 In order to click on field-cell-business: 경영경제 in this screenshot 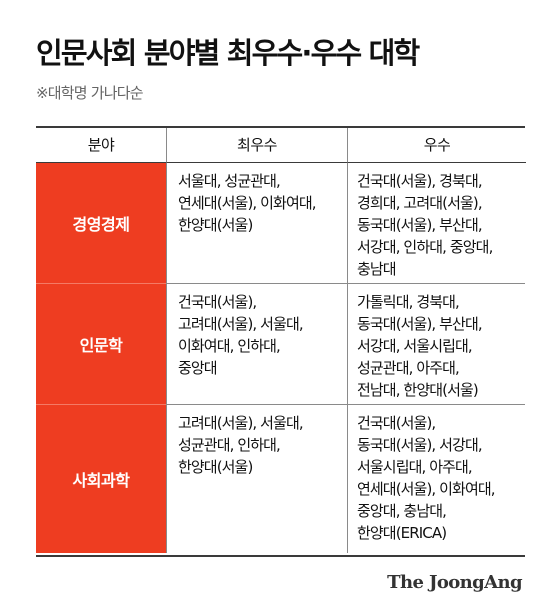, I will do `click(101, 223)`.